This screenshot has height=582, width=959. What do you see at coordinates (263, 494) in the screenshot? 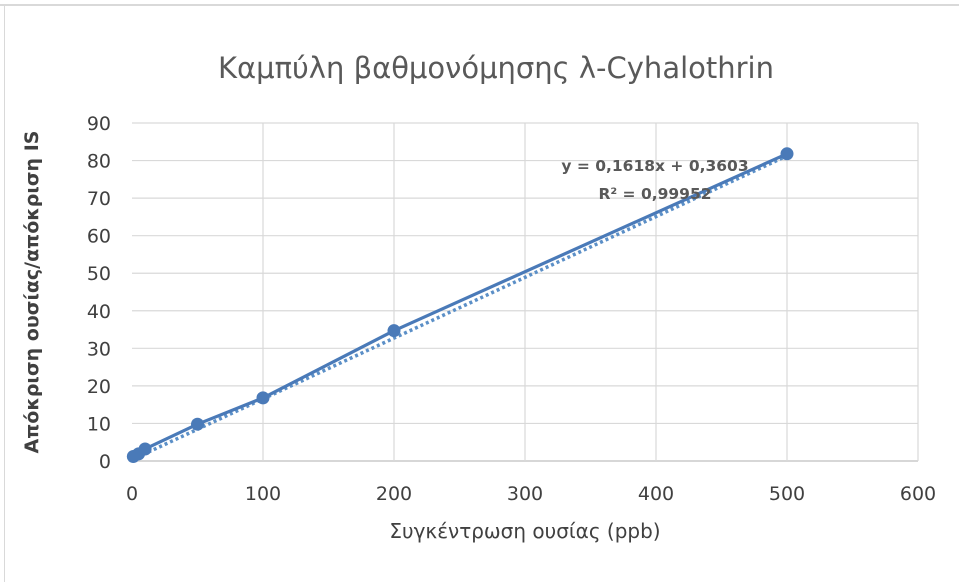
I see `x-tick-label: 100` at bounding box center [263, 494].